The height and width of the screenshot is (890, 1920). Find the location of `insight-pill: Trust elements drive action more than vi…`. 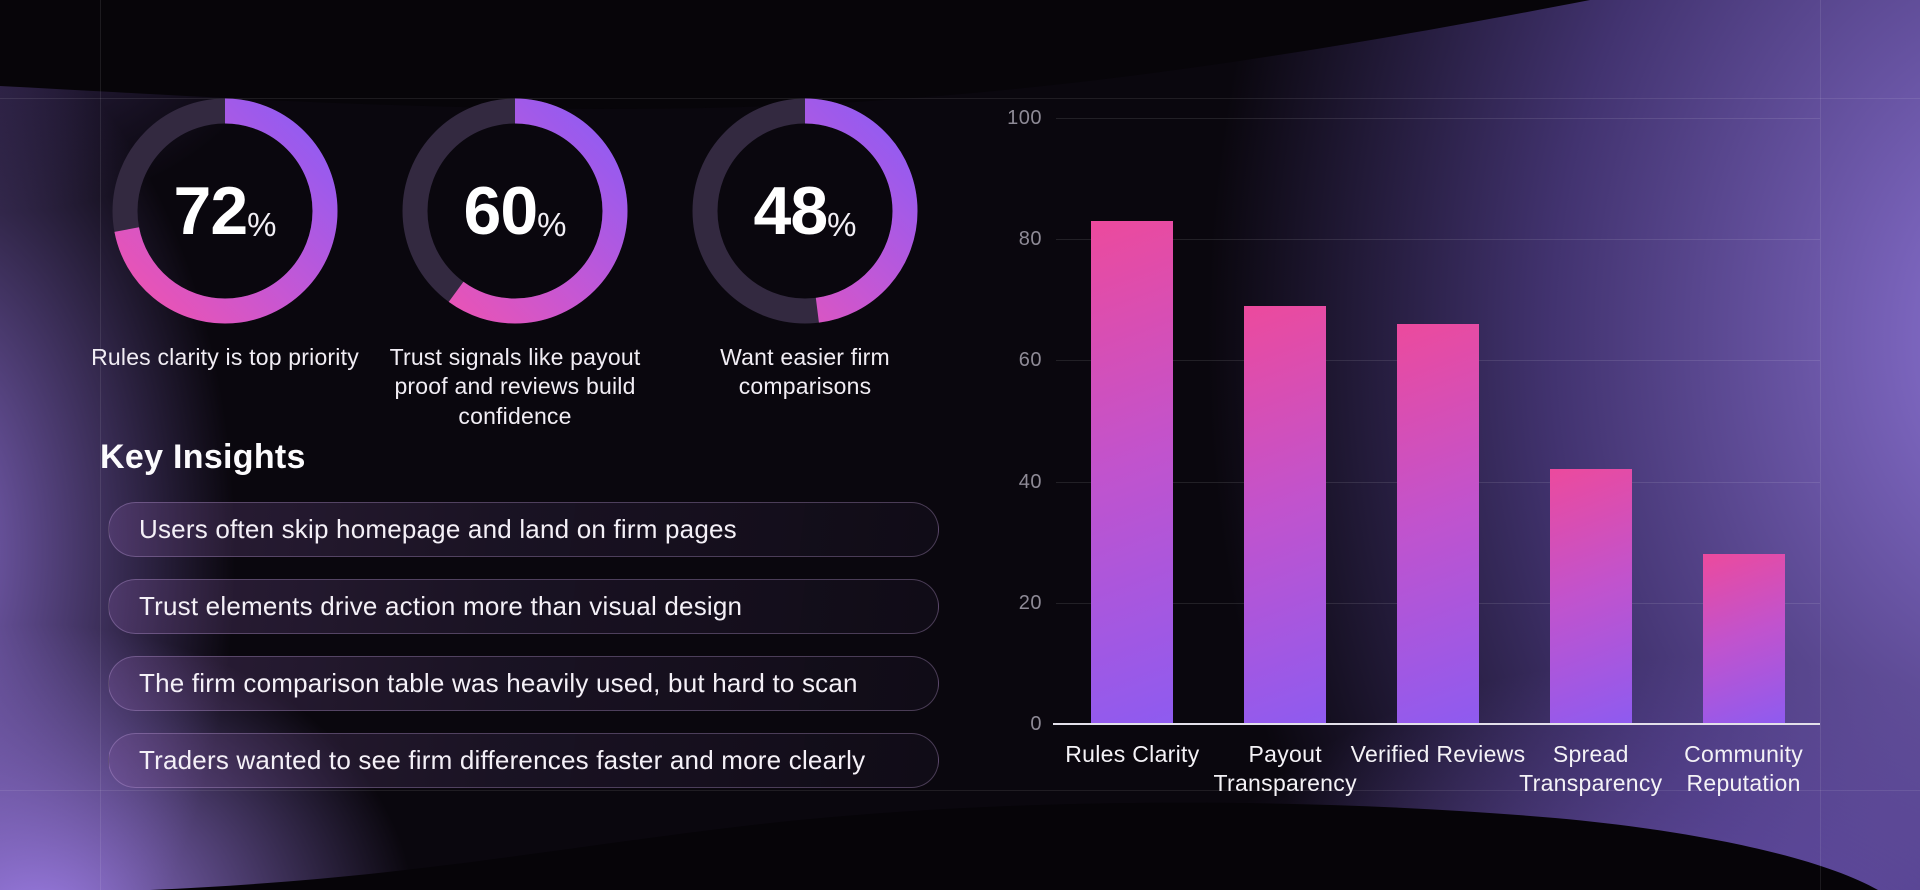

insight-pill: Trust elements drive action more than vi… is located at coordinates (523, 606).